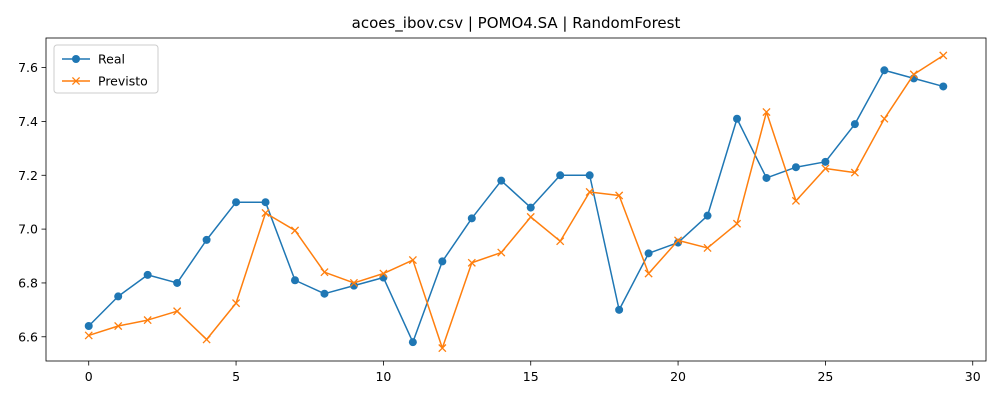 This screenshot has width=1000, height=400. Describe the element at coordinates (123, 81) in the screenshot. I see `legend-label-1: Previsto` at that location.